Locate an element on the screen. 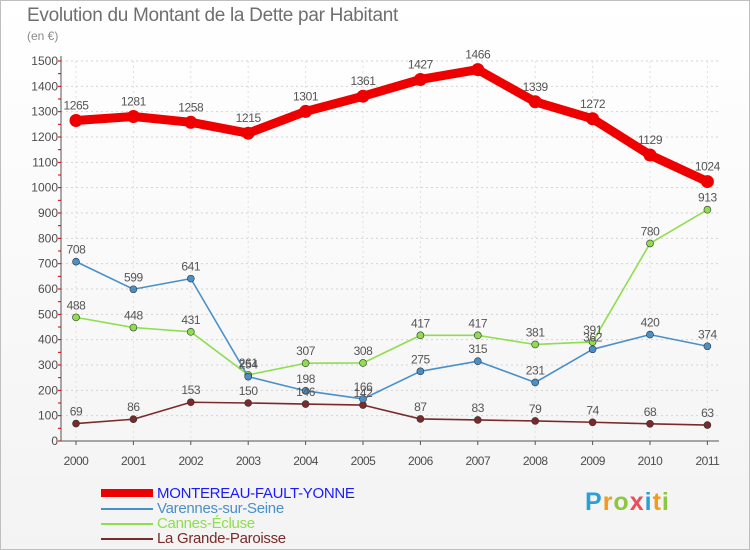  legend-label: MONTEREAU-FAULT-YONNE is located at coordinates (256, 493).